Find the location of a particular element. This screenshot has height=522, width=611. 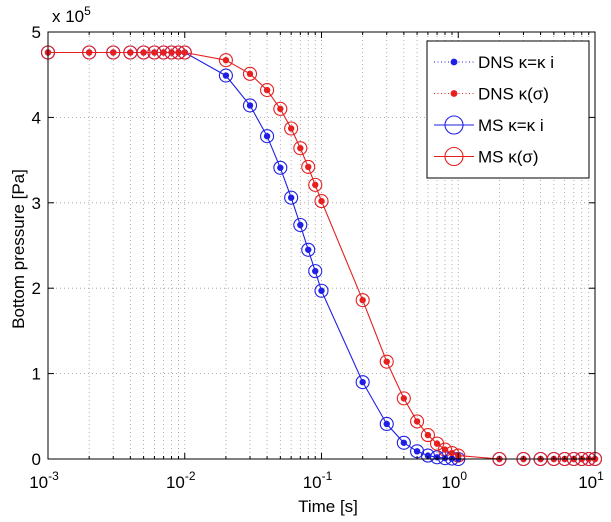

x-tick-label: 10⁻² is located at coordinates (181, 480).